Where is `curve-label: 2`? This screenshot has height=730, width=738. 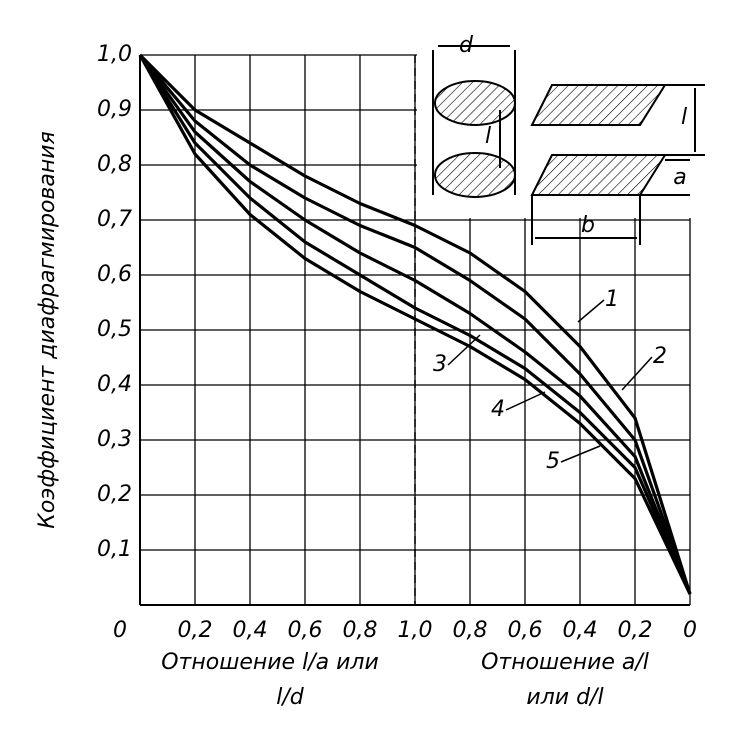 curve-label: 2 is located at coordinates (660, 356).